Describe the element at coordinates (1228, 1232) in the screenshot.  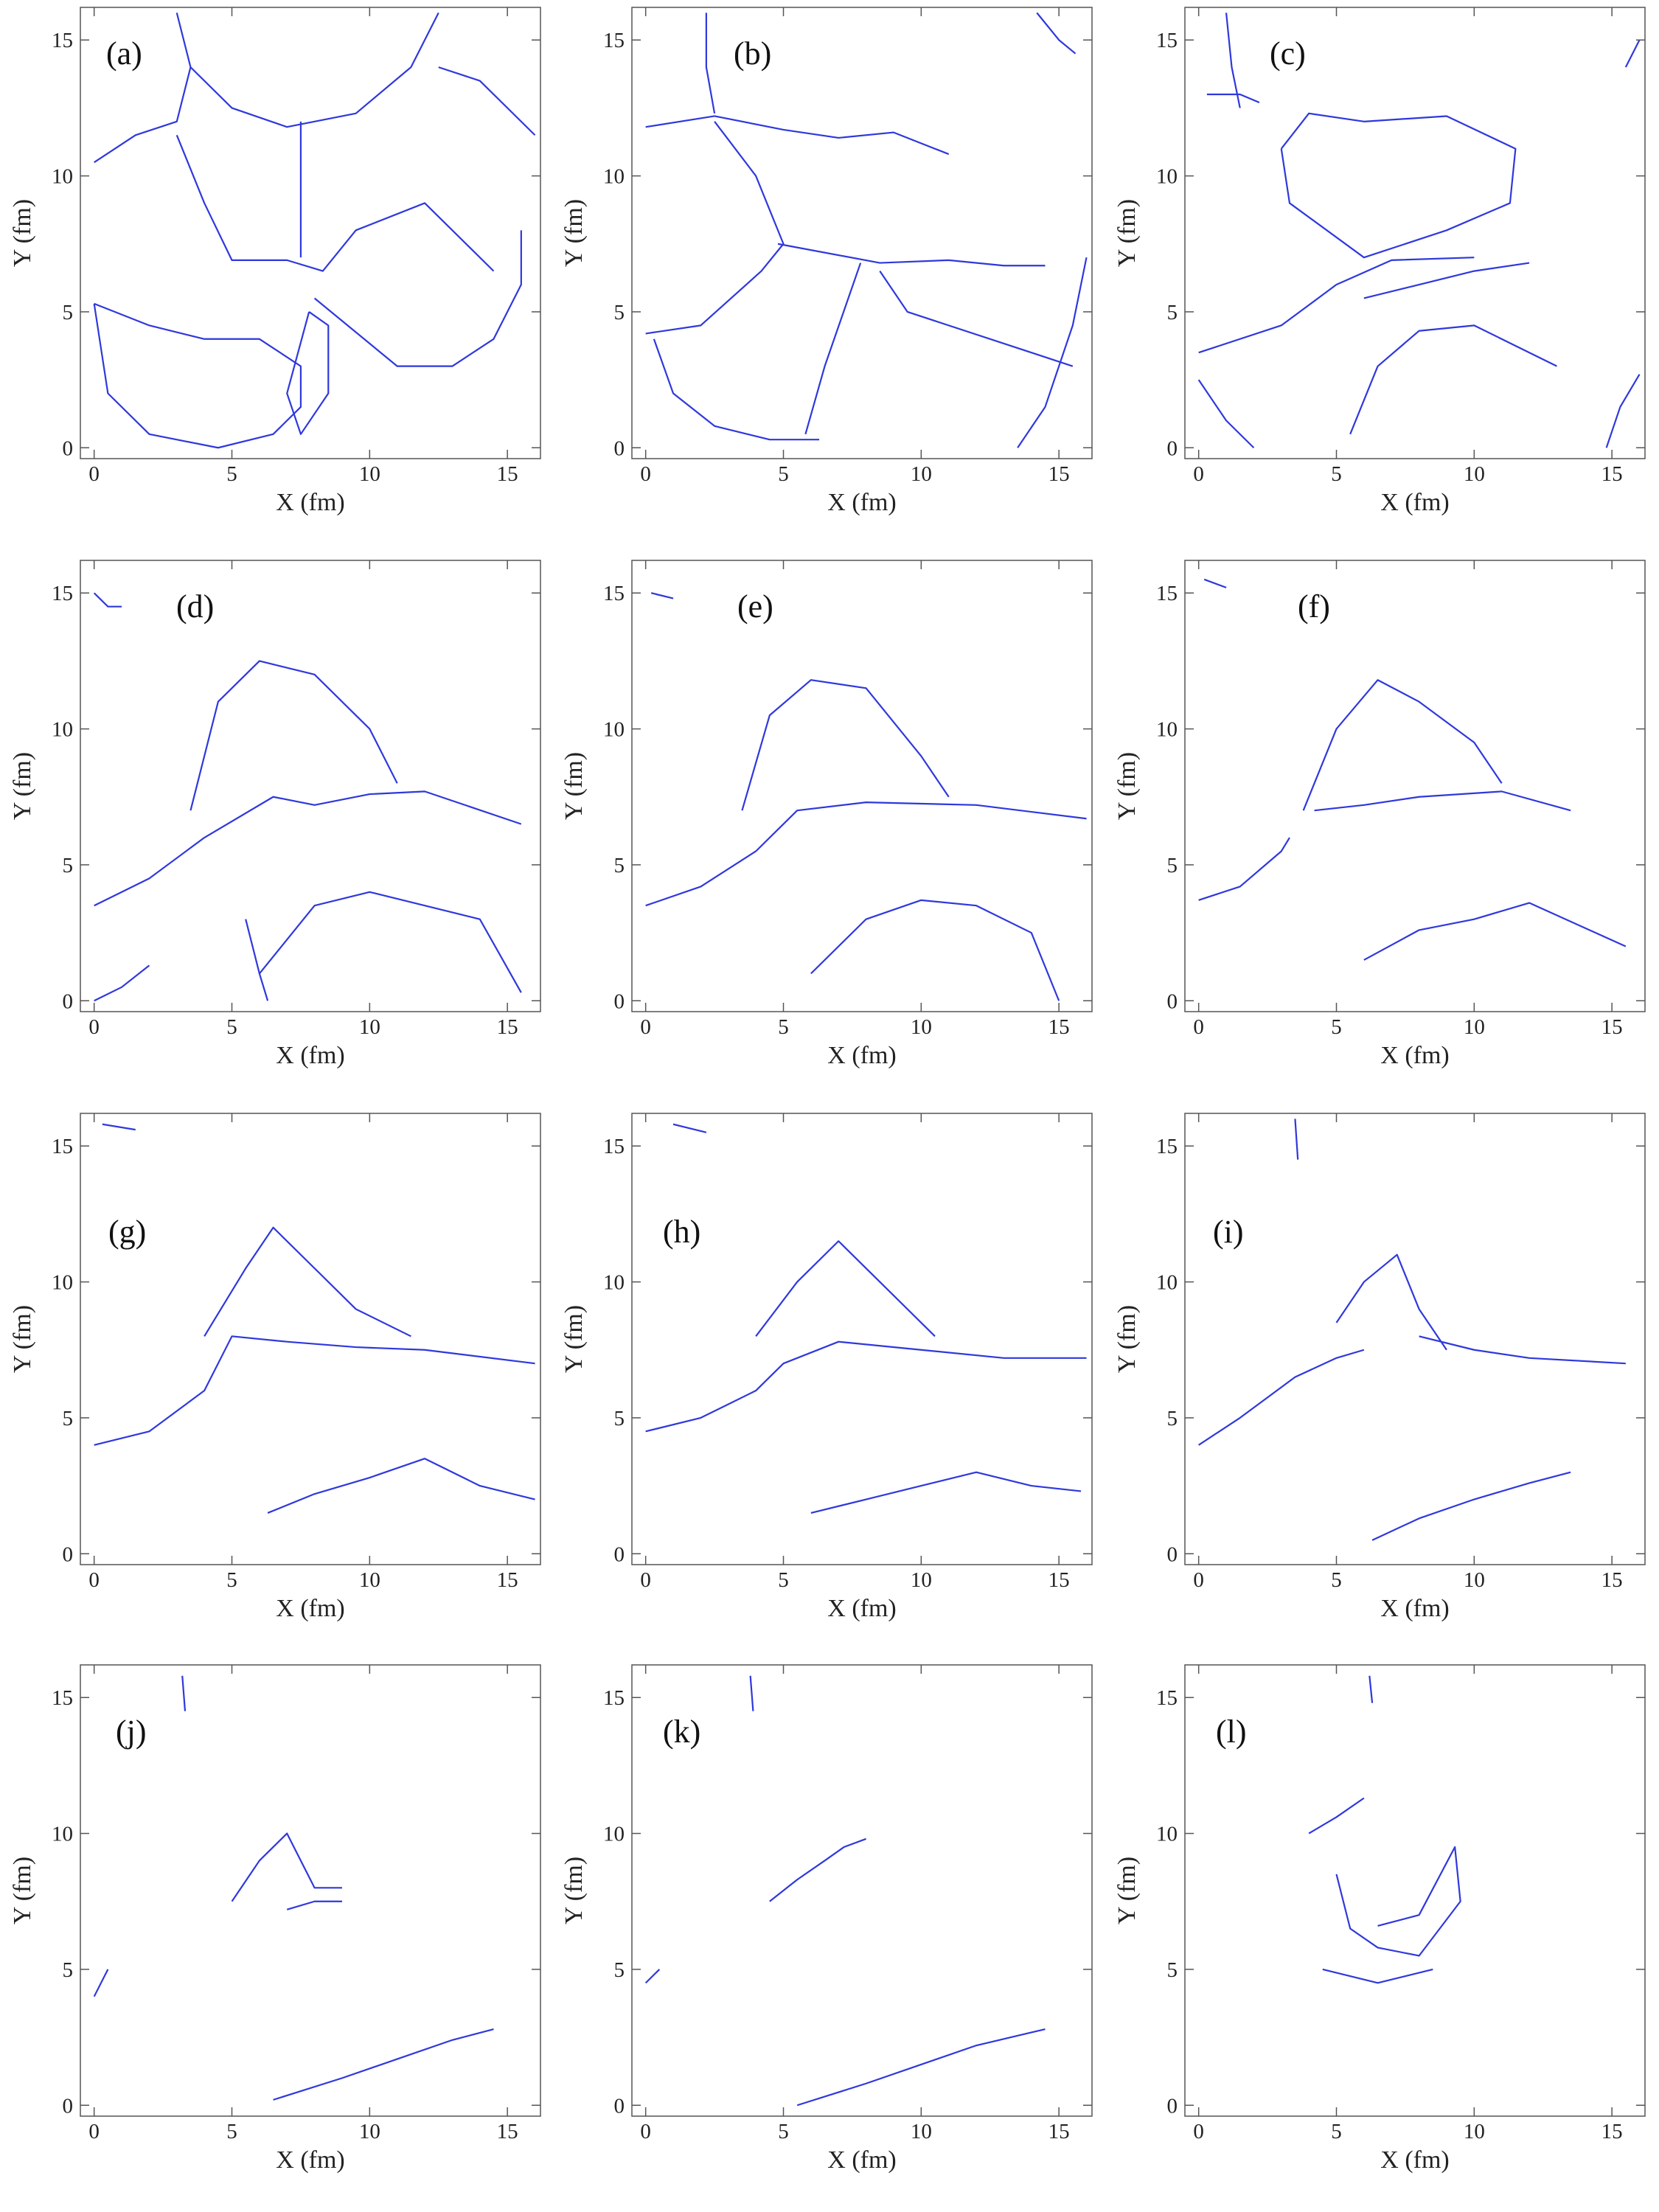
I see `panel-label: (i)` at that location.